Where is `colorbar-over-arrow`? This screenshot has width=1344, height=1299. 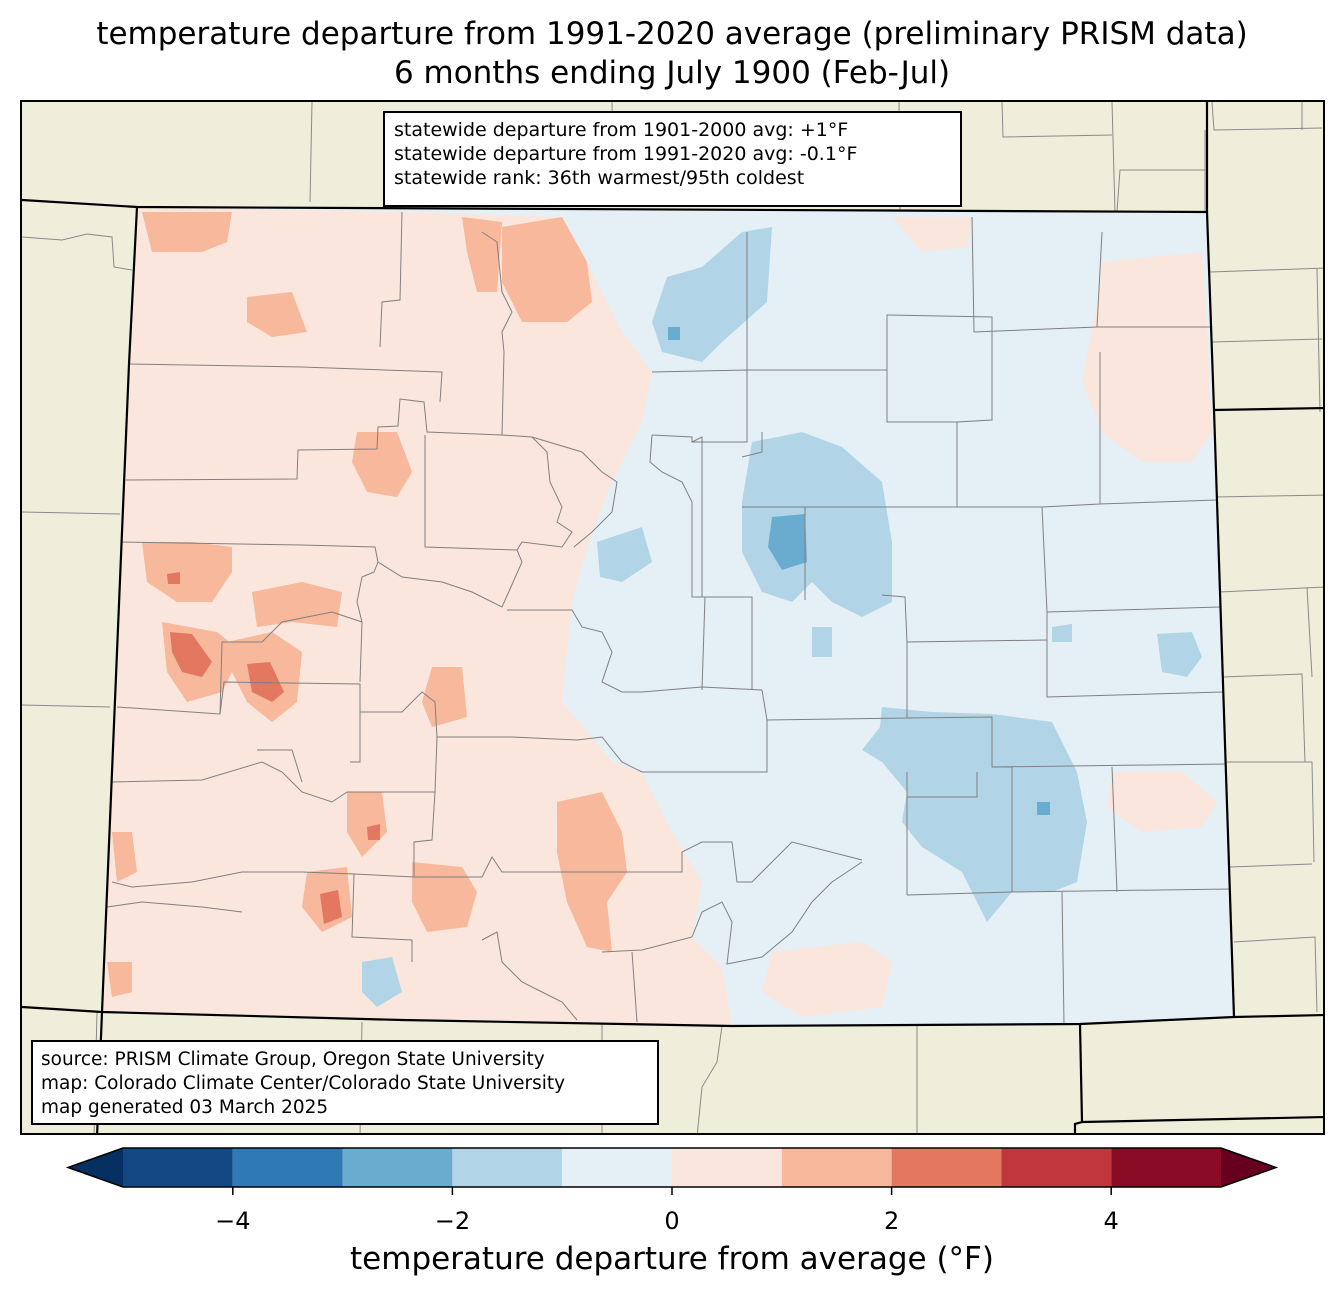
colorbar-over-arrow is located at coordinates (1248, 1167).